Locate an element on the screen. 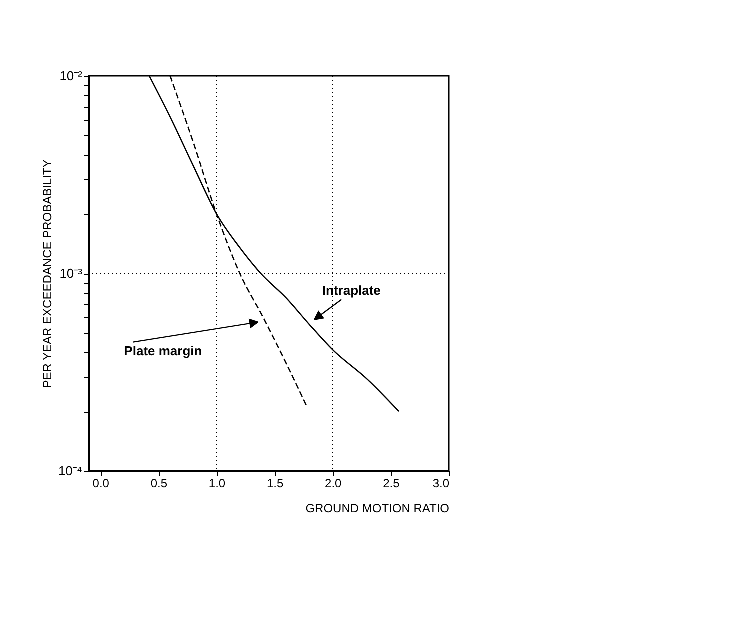 This screenshot has width=742, height=629. x-tick-label: 2.5 is located at coordinates (391, 483).